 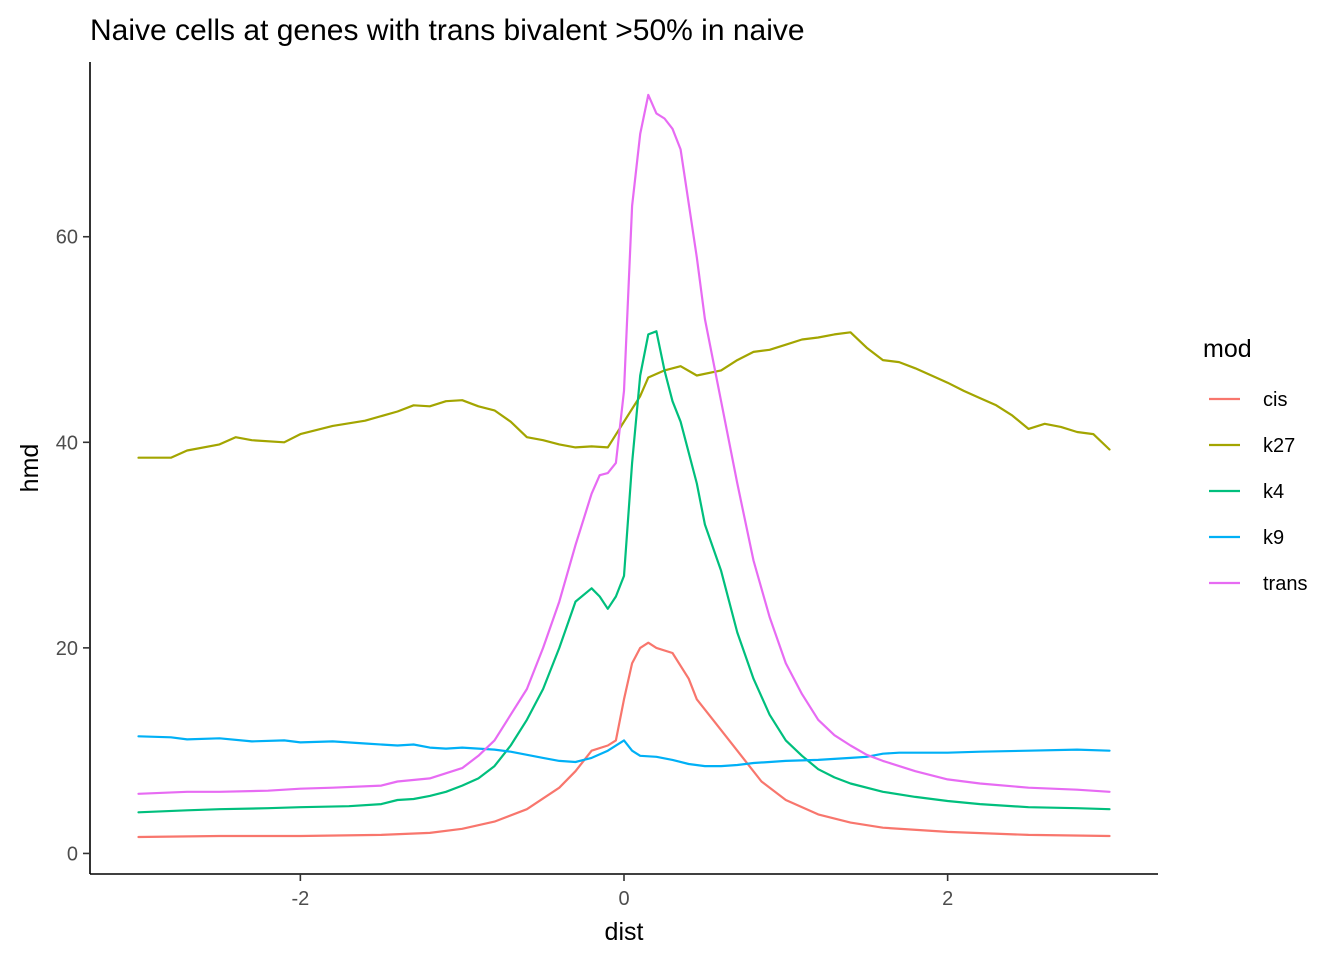 What do you see at coordinates (947, 899) in the screenshot?
I see `x-tick-label: 2` at bounding box center [947, 899].